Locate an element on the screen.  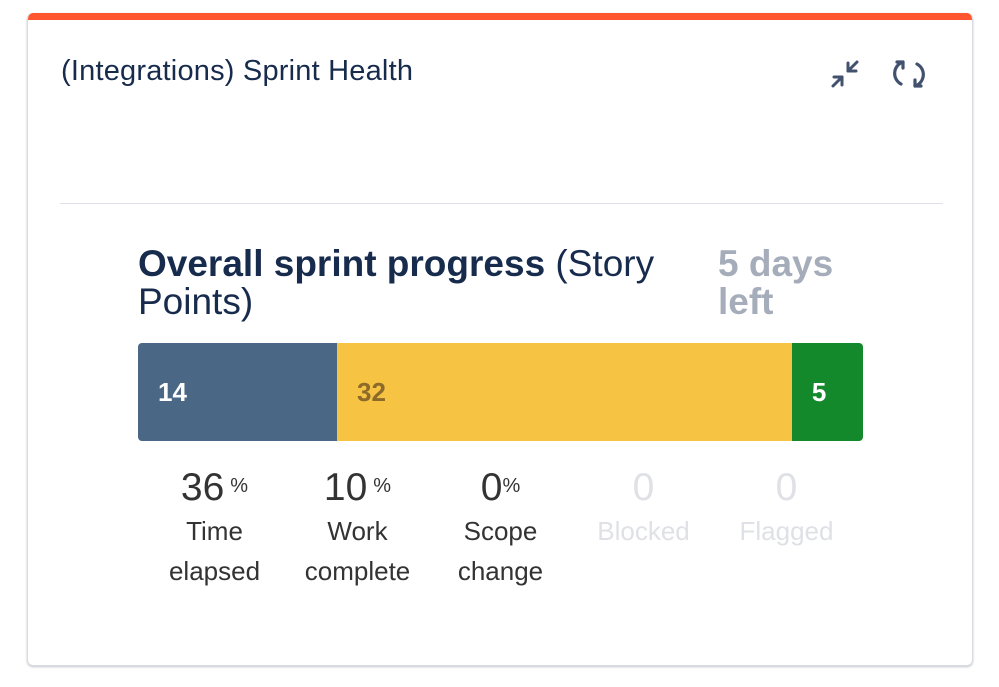
refresh-button is located at coordinates (909, 74).